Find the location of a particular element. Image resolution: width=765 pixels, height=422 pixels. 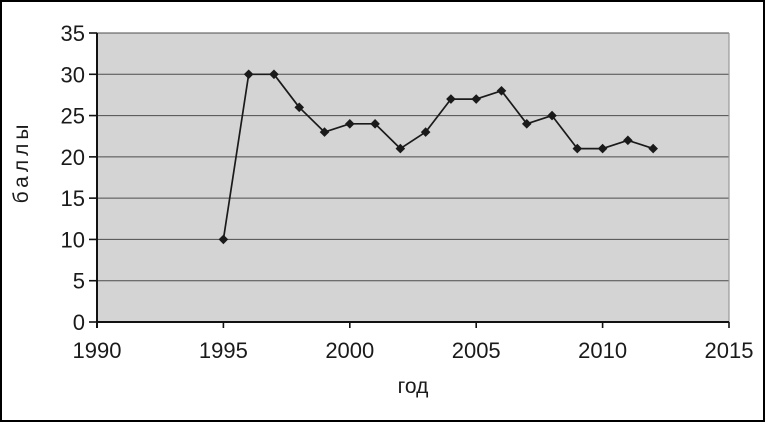

x-tick-label: 2000 is located at coordinates (349, 350).